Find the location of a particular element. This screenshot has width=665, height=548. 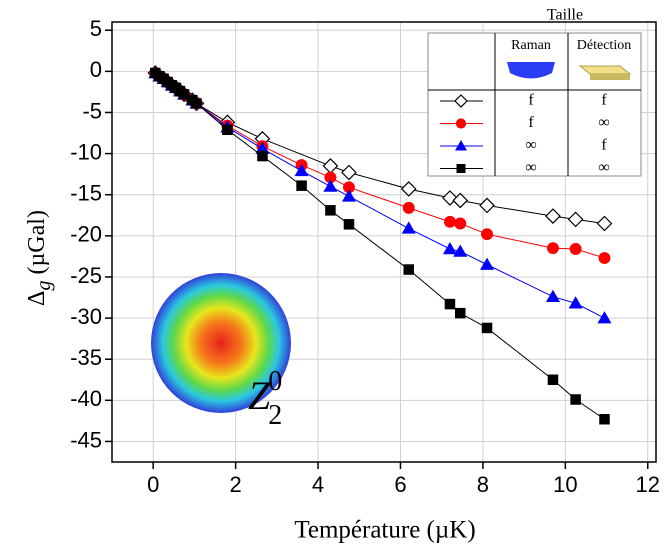

y-tick-label: -25 is located at coordinates (86, 275).